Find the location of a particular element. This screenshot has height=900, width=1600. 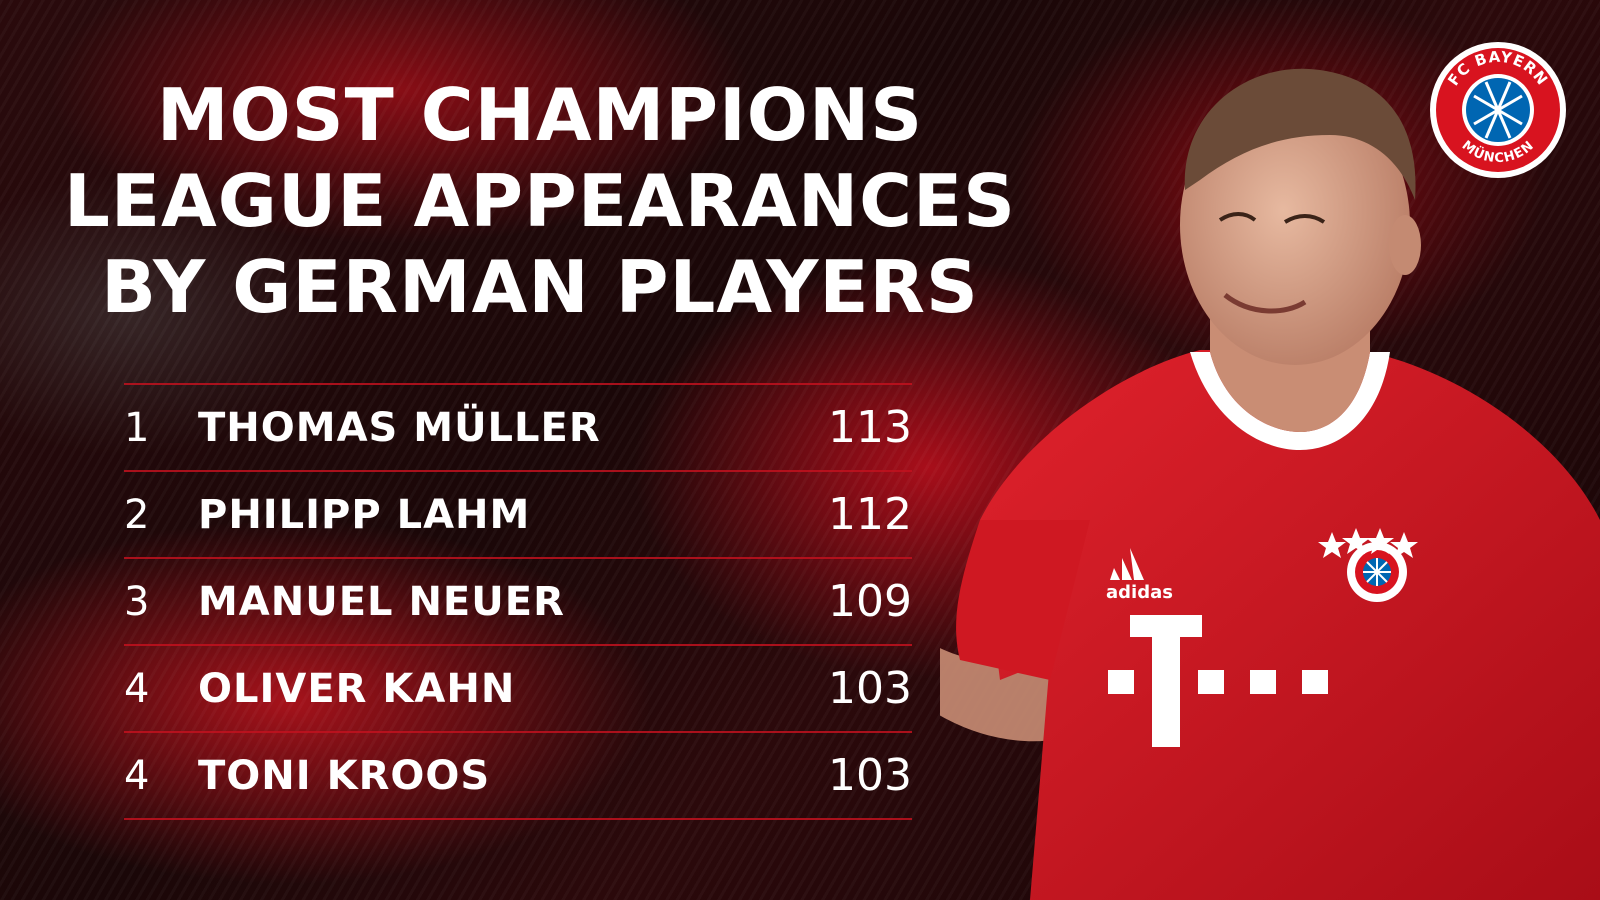

player-ear is located at coordinates (1405, 245).